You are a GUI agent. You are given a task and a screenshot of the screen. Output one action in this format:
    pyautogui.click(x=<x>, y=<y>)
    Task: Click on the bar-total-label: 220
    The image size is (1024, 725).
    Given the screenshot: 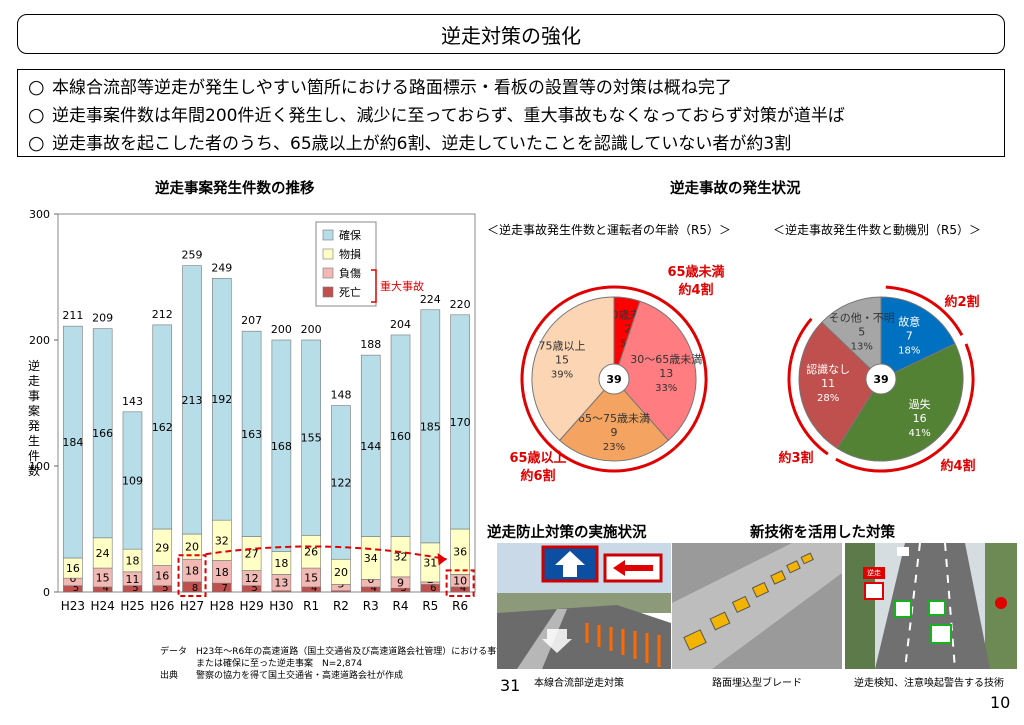 What is the action you would take?
    pyautogui.click(x=460, y=304)
    